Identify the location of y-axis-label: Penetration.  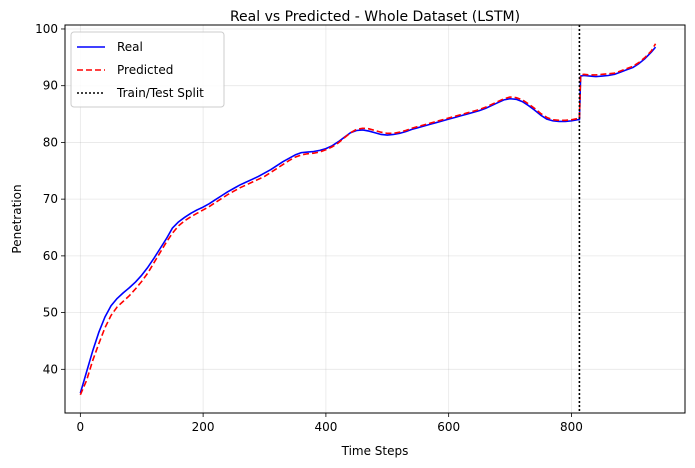
(17, 218).